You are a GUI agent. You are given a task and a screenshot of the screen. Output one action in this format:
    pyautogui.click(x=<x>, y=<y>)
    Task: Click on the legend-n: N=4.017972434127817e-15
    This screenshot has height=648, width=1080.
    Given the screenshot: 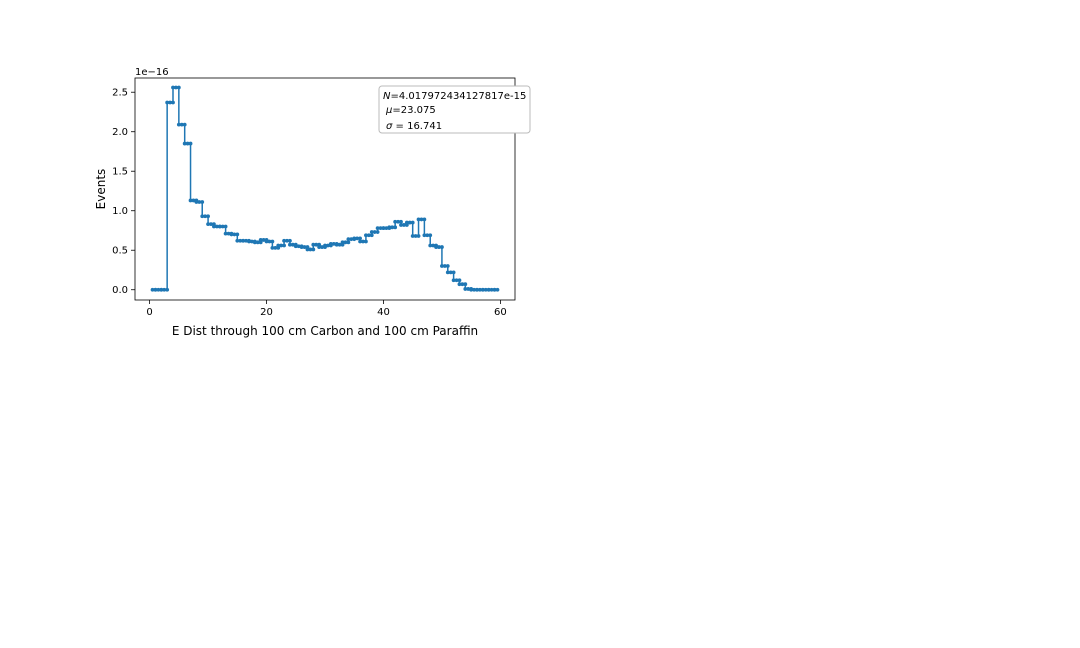 What is the action you would take?
    pyautogui.click(x=454, y=96)
    